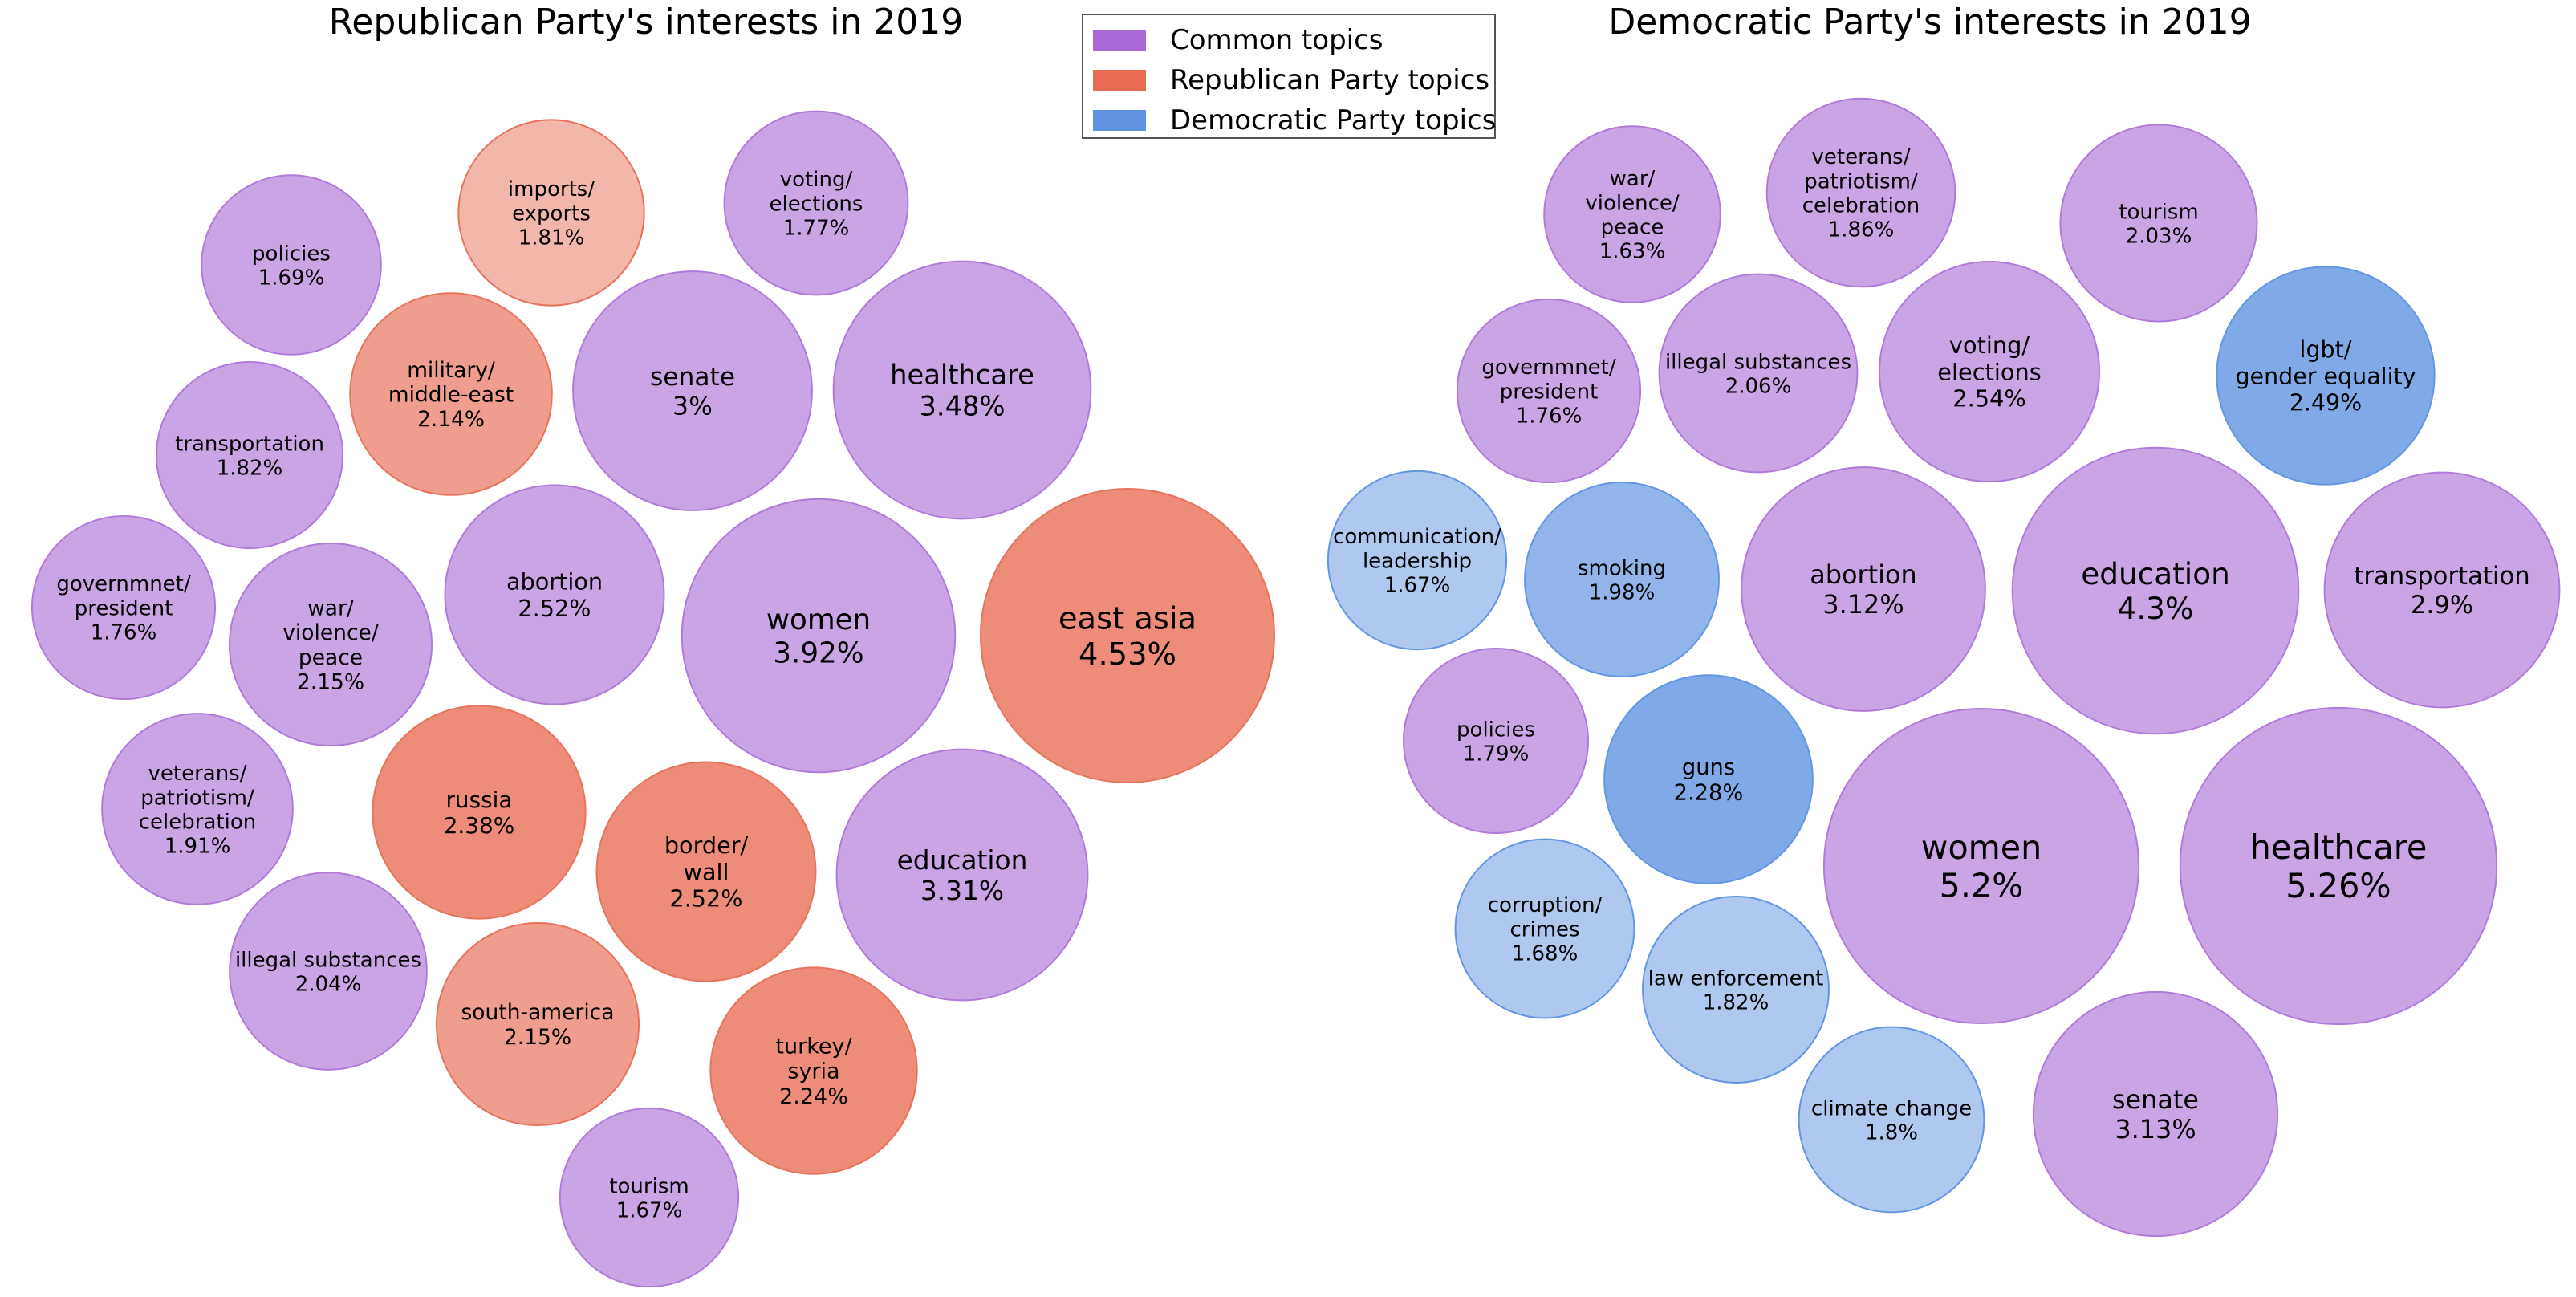  I want to click on bubble-topic-text: turkey/, so click(814, 1046).